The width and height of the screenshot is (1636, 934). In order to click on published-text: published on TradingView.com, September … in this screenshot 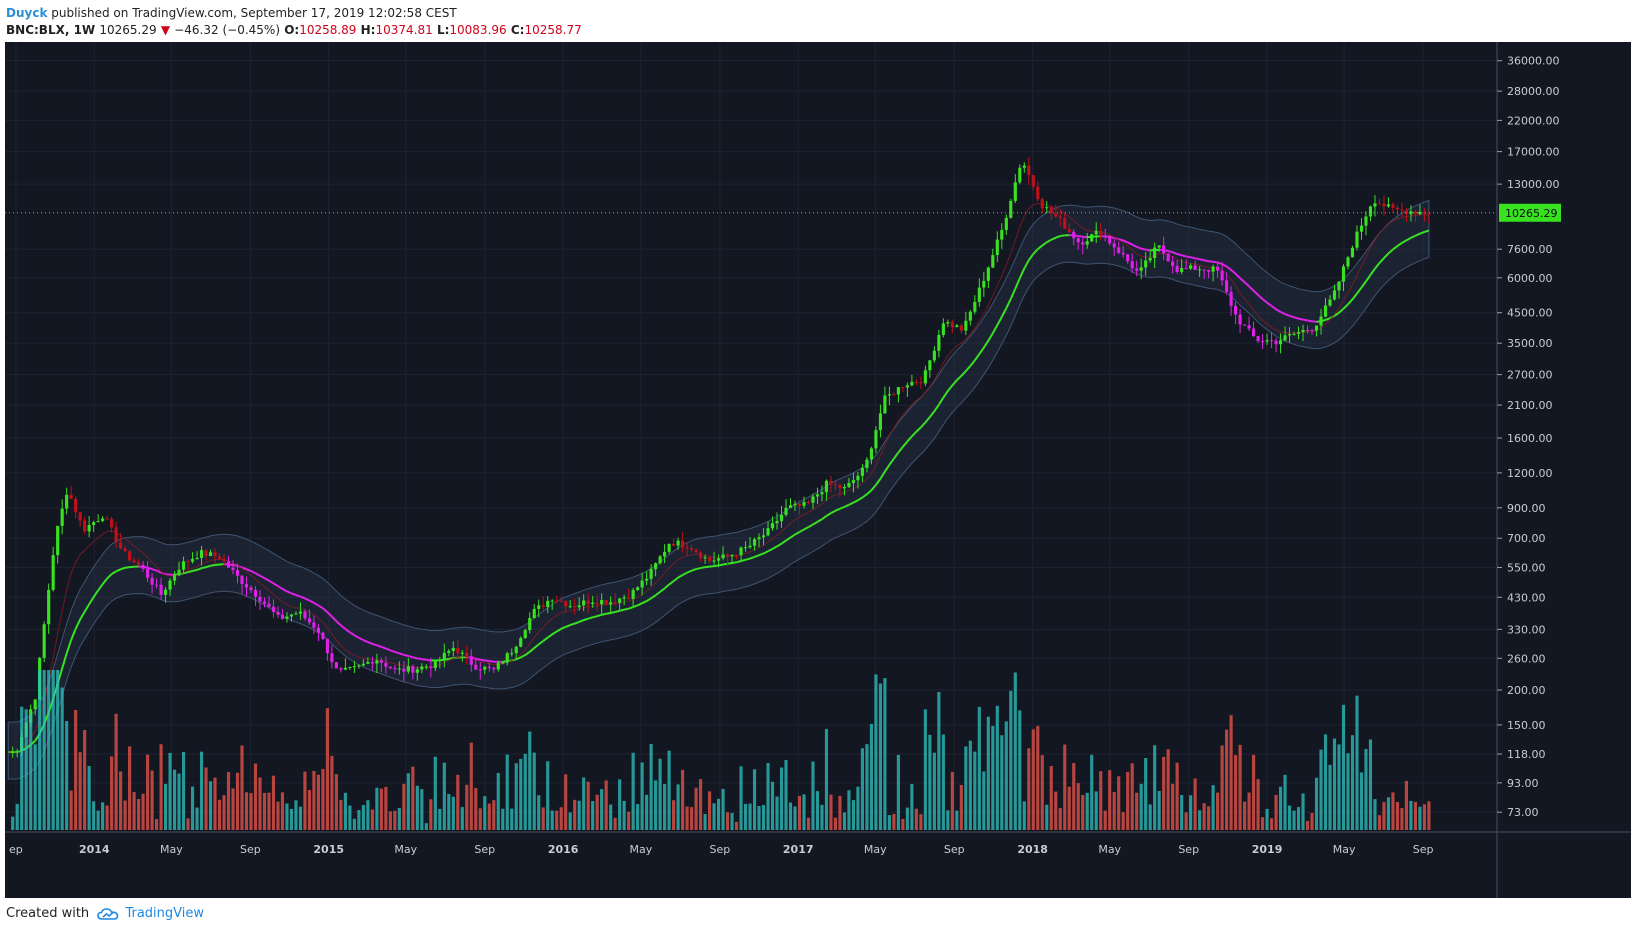, I will do `click(254, 13)`.